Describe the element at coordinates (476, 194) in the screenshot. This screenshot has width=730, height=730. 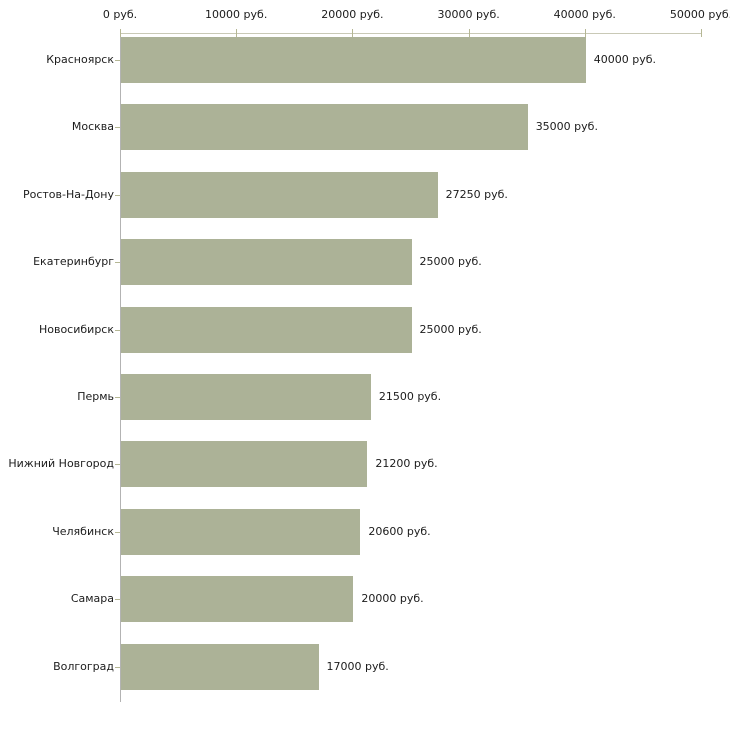
I see `bar-value-label: 27250 руб.` at that location.